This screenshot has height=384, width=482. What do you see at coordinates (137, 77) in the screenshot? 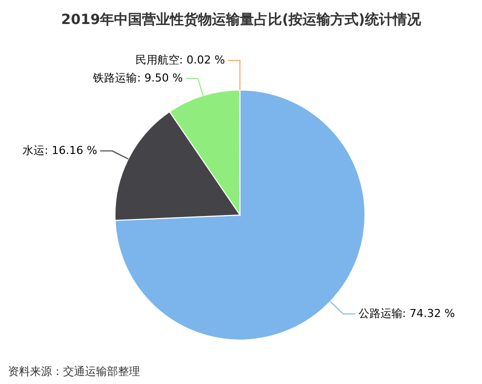
I see `slice-label: 铁路运输: 9.50 %` at bounding box center [137, 77].